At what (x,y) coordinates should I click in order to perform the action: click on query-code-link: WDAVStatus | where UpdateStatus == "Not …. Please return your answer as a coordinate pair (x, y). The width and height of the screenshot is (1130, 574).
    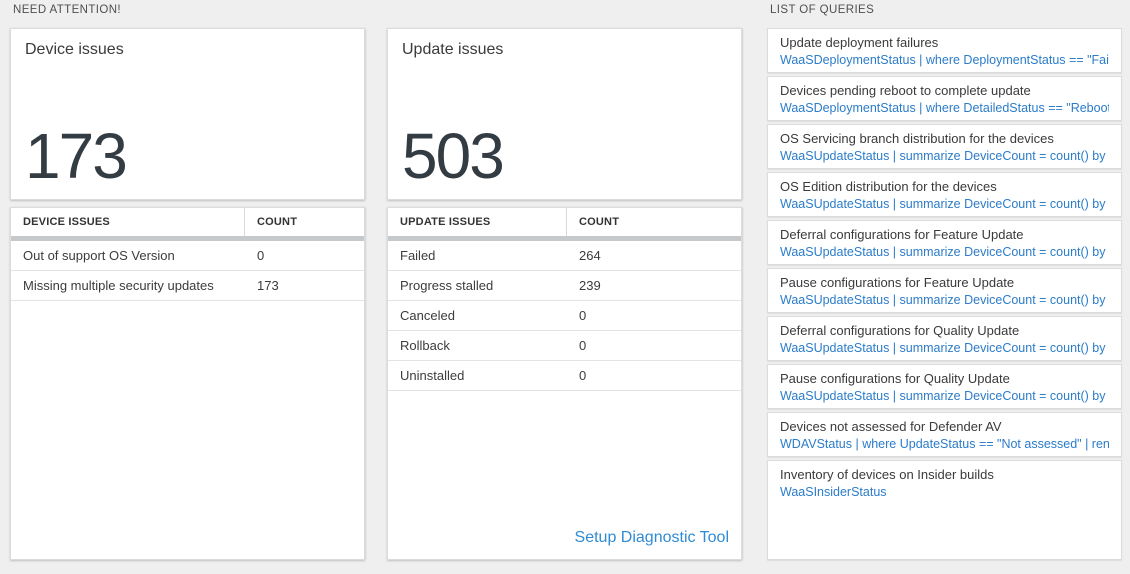
    Looking at the image, I should click on (944, 444).